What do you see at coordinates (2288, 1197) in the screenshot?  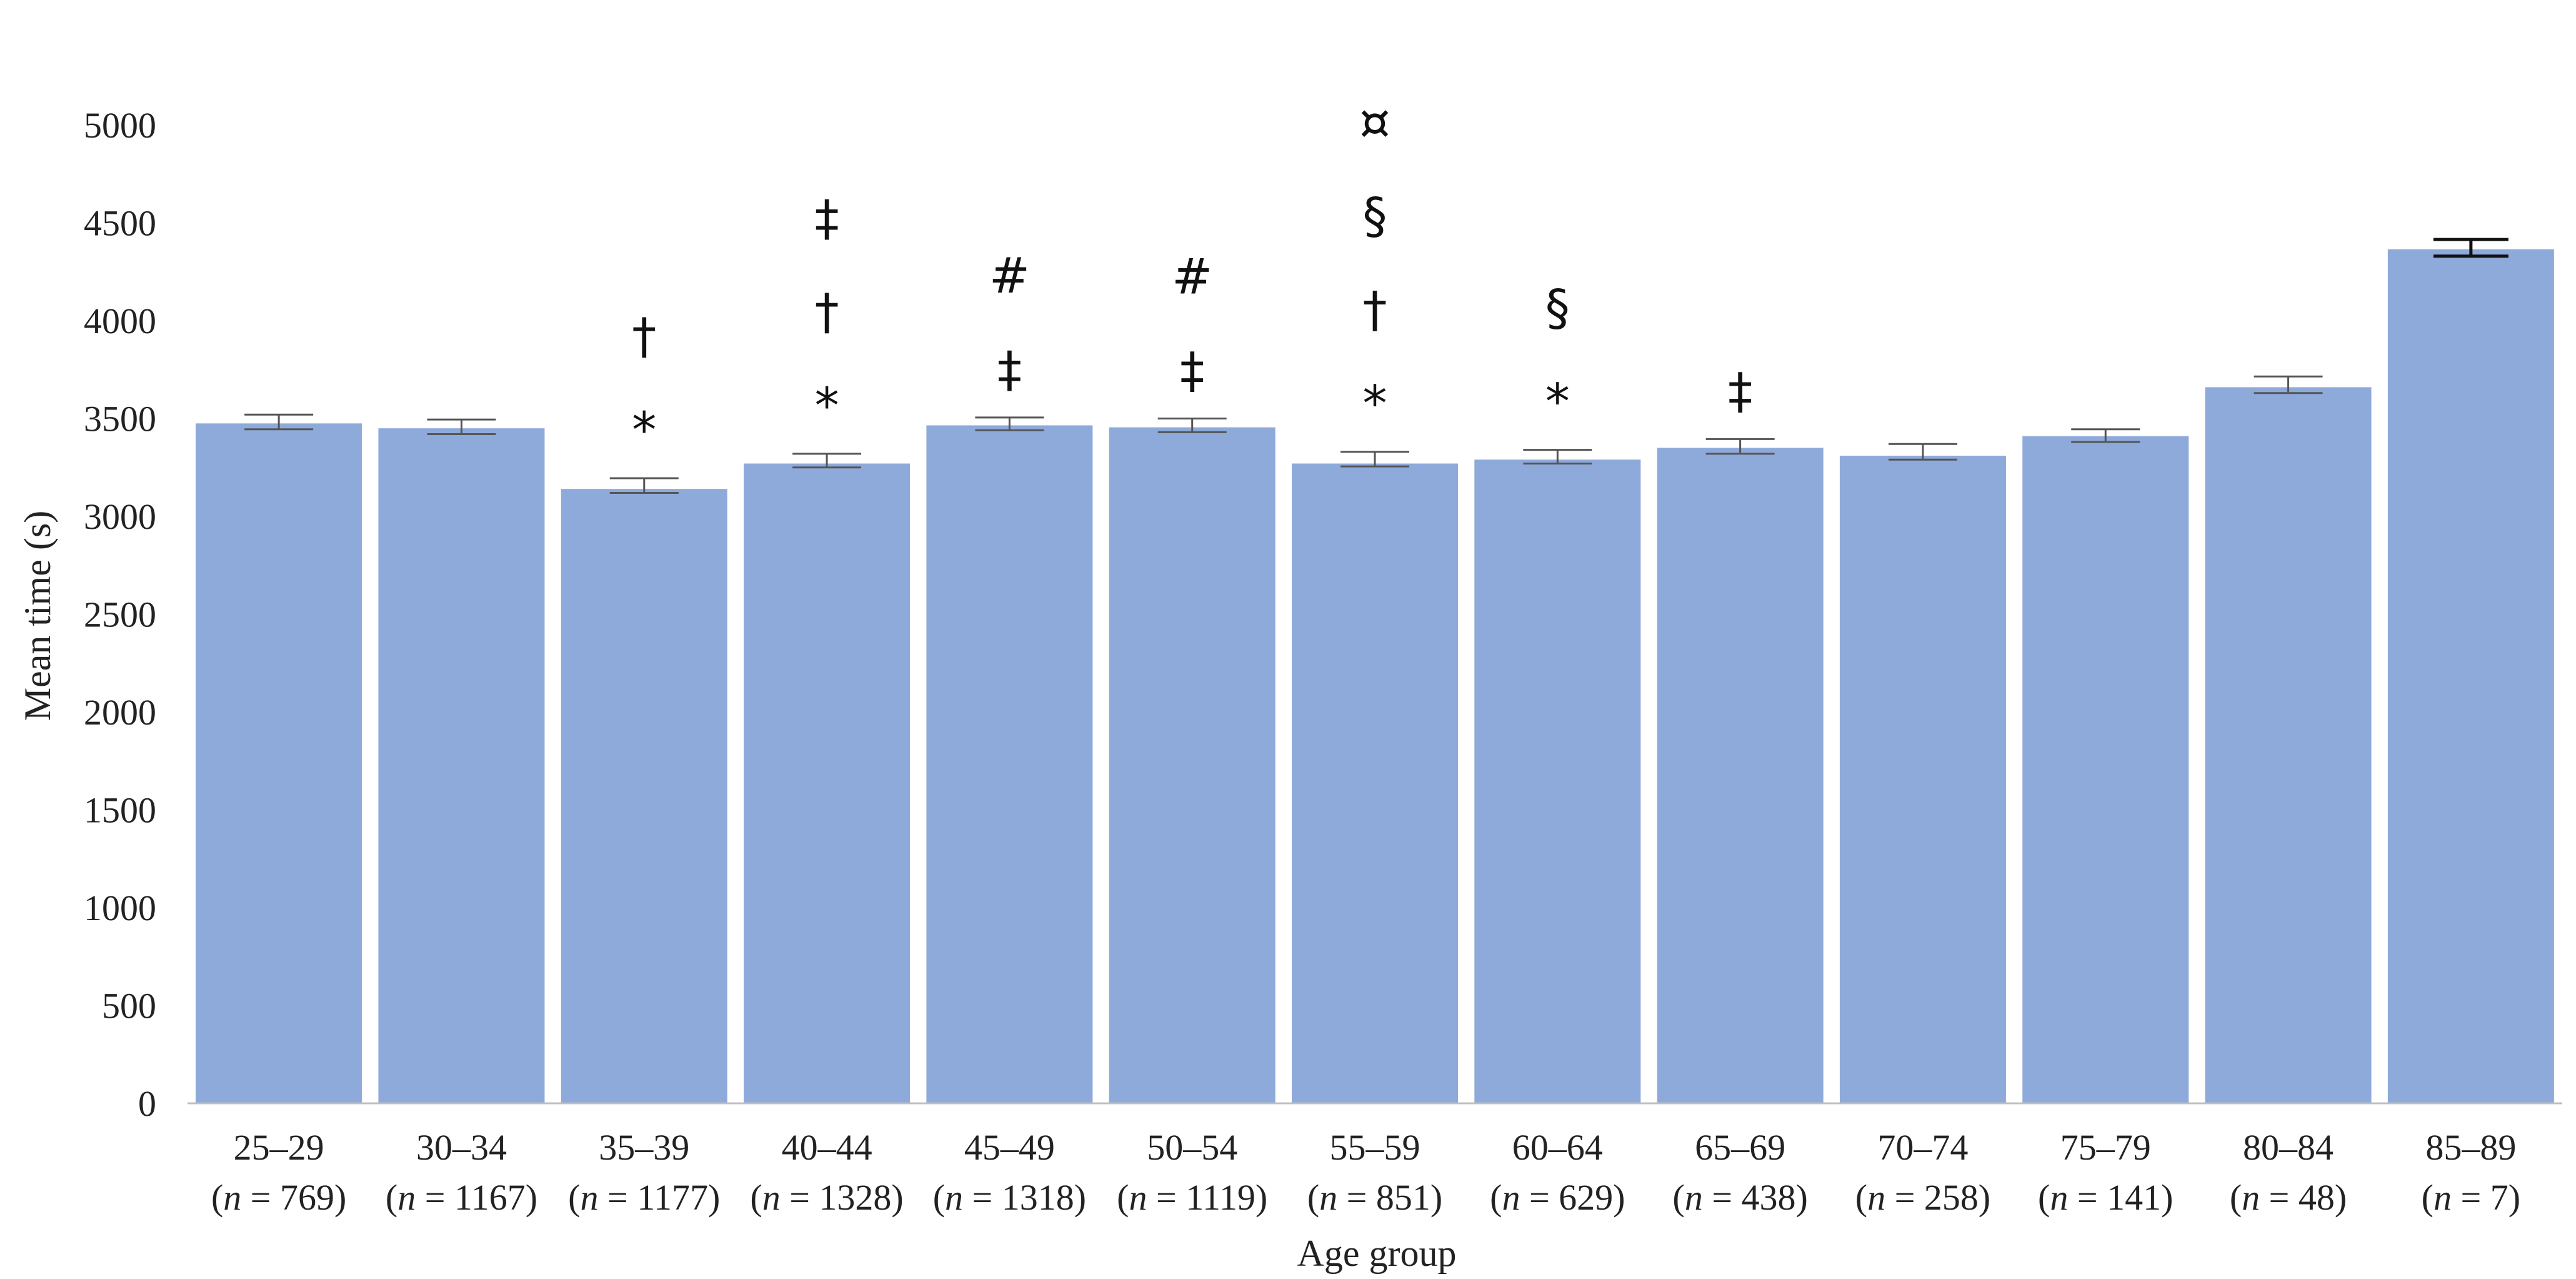 I see `x-tick-sample-size: (n = 48)` at bounding box center [2288, 1197].